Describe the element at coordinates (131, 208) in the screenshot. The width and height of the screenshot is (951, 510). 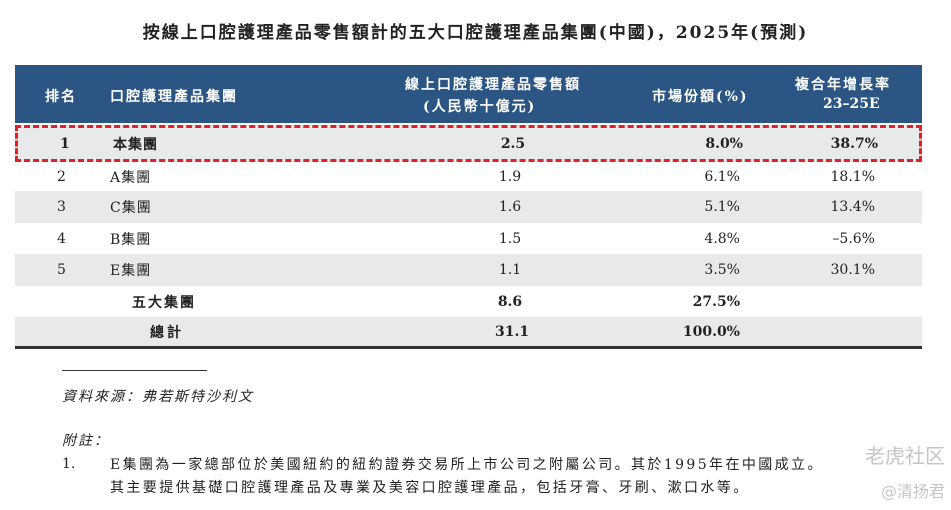
I see `cell-group: C集團` at that location.